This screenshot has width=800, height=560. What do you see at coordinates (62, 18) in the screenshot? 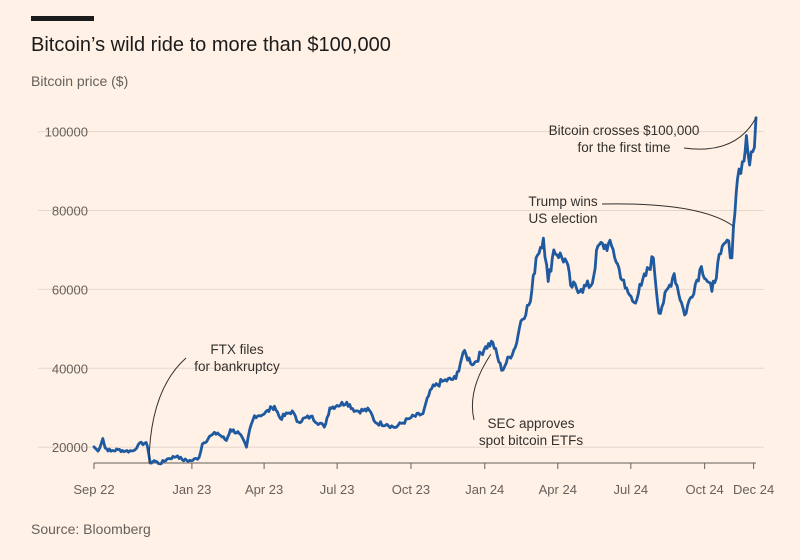
I see `brand-bar` at bounding box center [62, 18].